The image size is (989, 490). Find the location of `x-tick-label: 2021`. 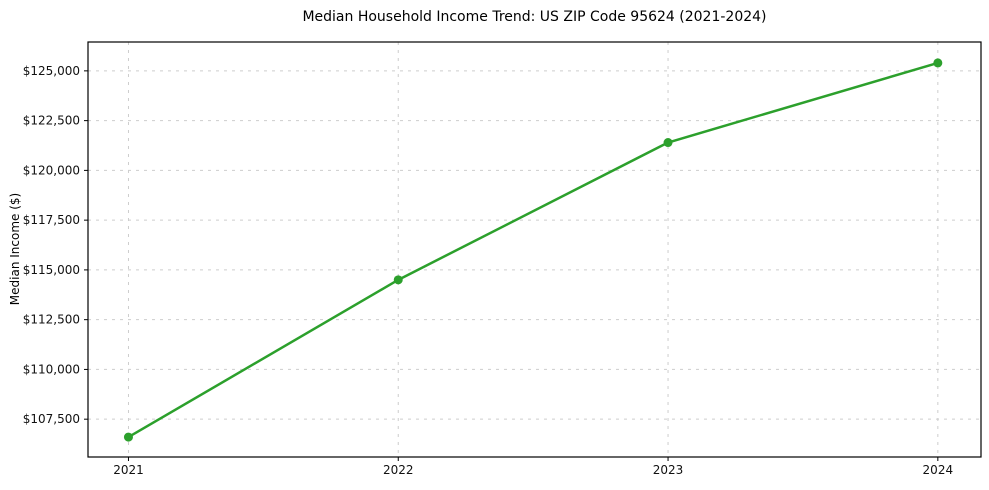

x-tick-label: 2021 is located at coordinates (128, 470).